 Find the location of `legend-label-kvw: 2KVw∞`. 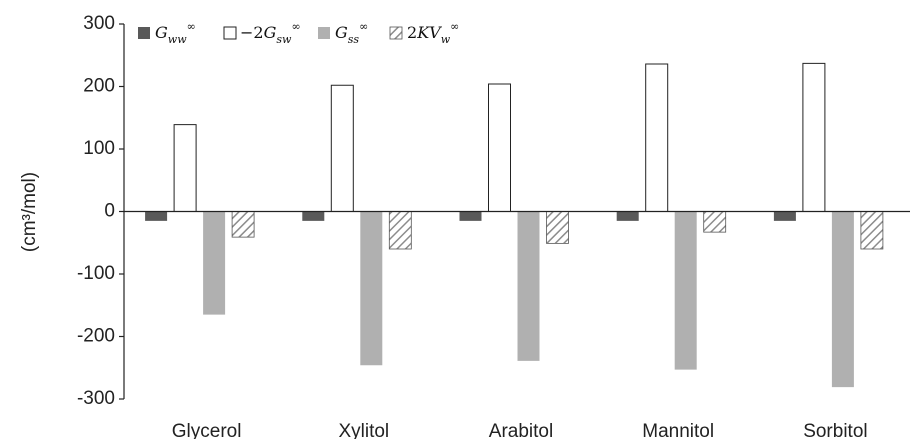

legend-label-kvw: 2KVw∞ is located at coordinates (433, 33).